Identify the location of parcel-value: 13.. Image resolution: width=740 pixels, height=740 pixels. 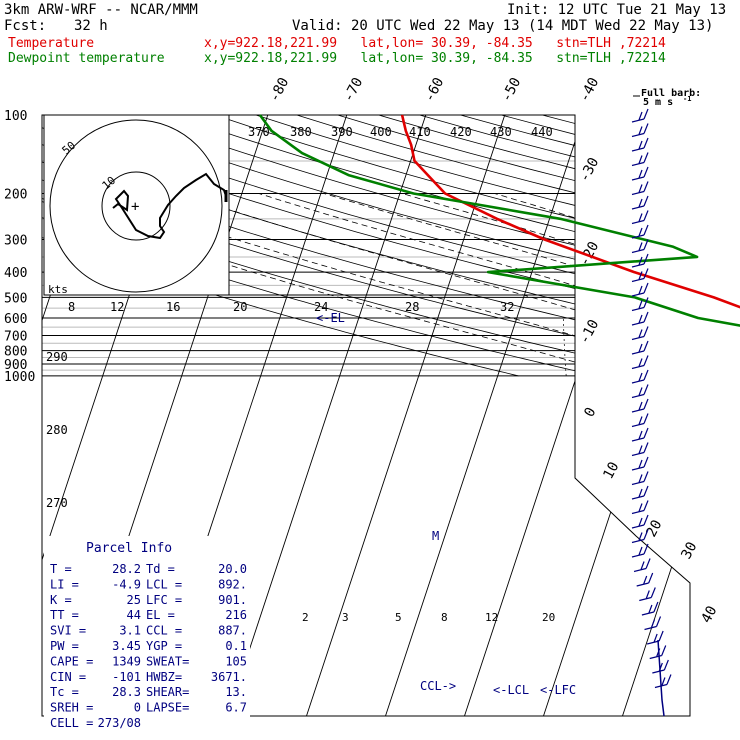
(236, 692).